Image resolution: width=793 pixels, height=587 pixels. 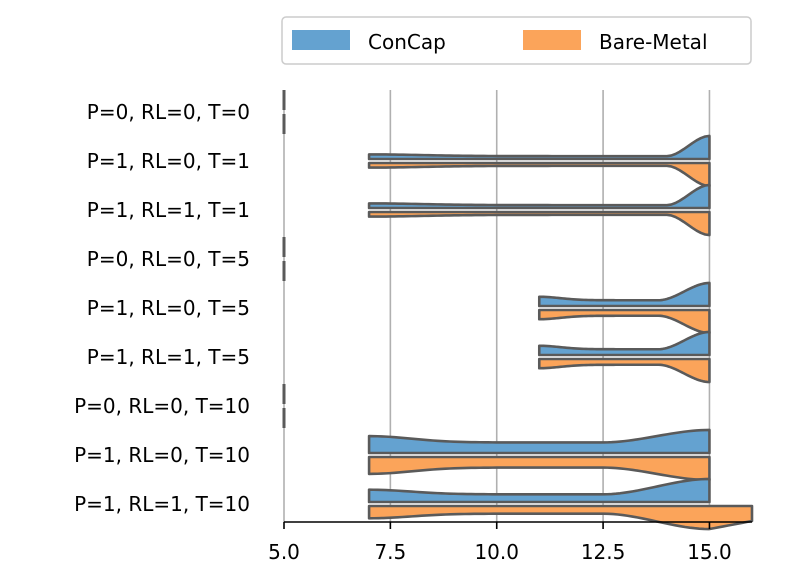 I want to click on legend-label-1: Bare-Metal, so click(x=653, y=42).